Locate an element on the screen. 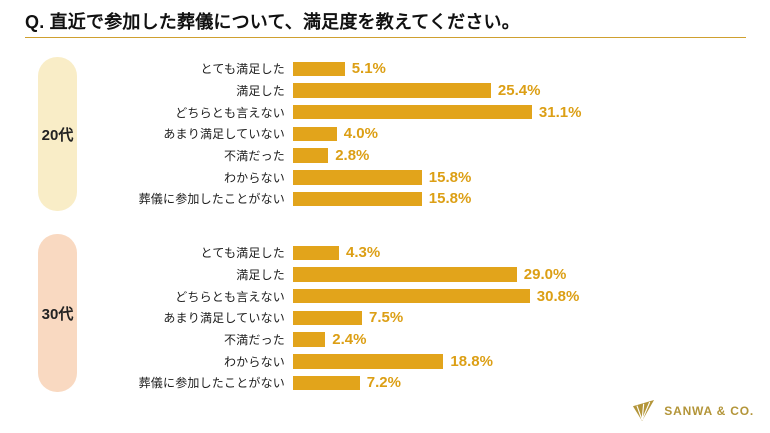 Image resolution: width=770 pixels, height=433 pixels. value-label: 7.5% is located at coordinates (386, 318).